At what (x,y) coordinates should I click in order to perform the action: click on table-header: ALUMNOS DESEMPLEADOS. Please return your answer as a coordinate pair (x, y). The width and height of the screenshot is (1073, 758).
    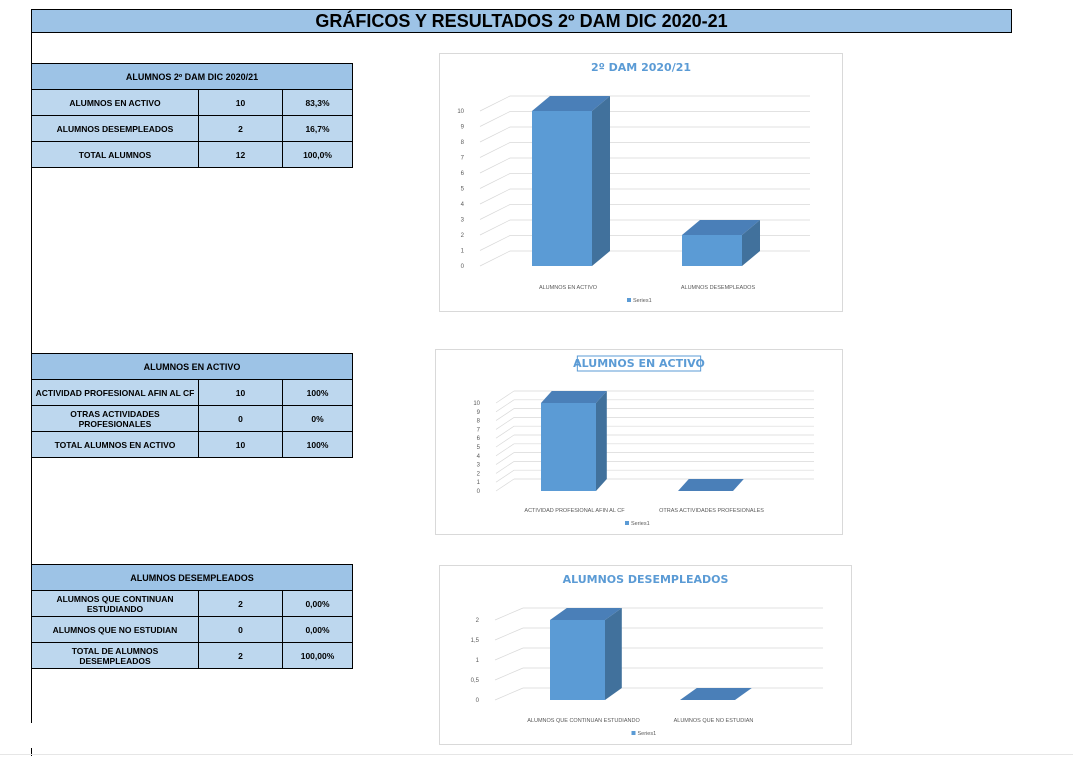
    Looking at the image, I should click on (192, 577).